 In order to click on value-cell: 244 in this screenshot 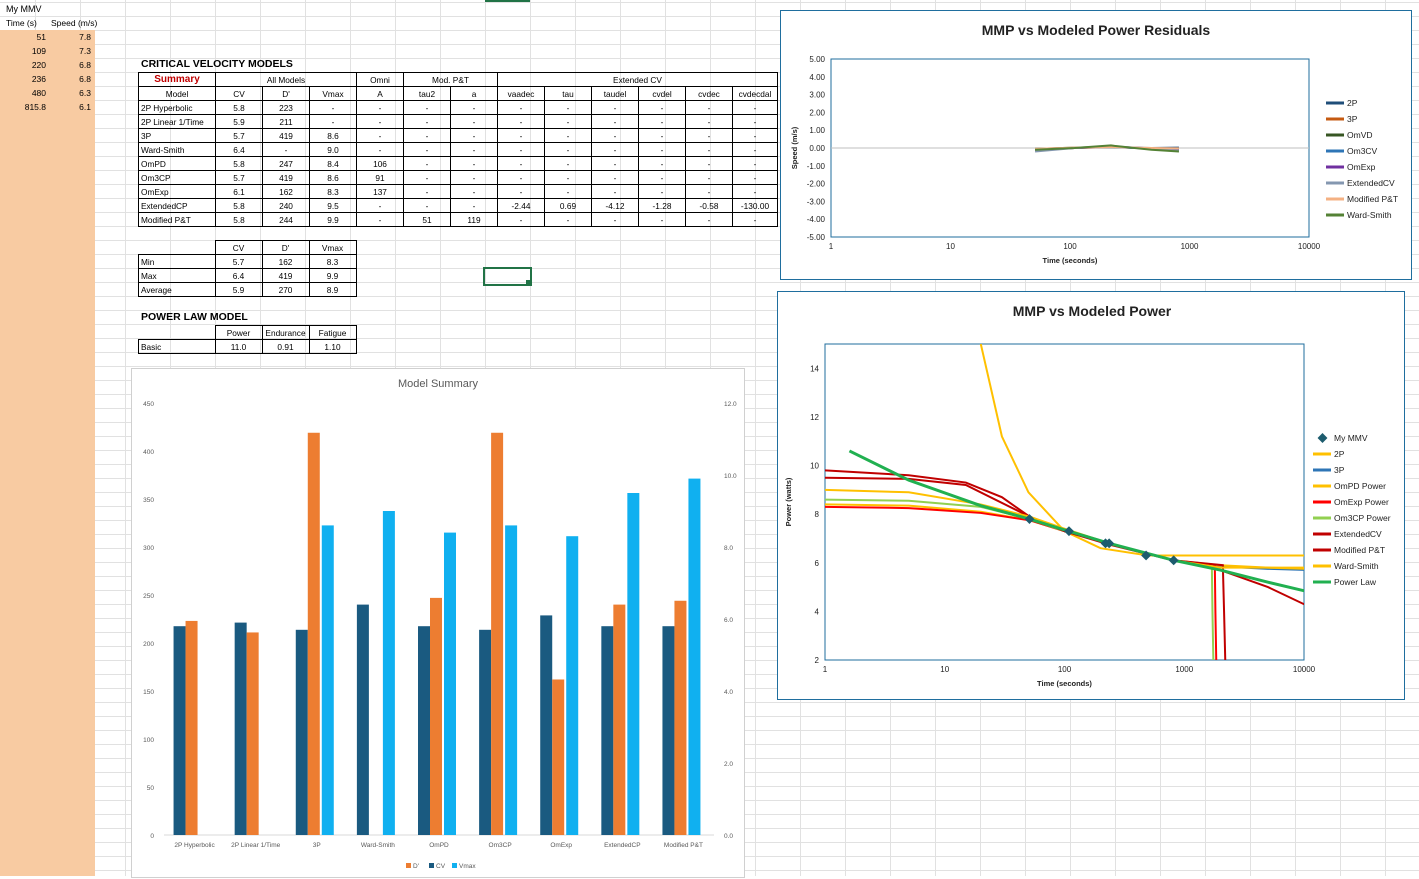, I will do `click(286, 219)`.